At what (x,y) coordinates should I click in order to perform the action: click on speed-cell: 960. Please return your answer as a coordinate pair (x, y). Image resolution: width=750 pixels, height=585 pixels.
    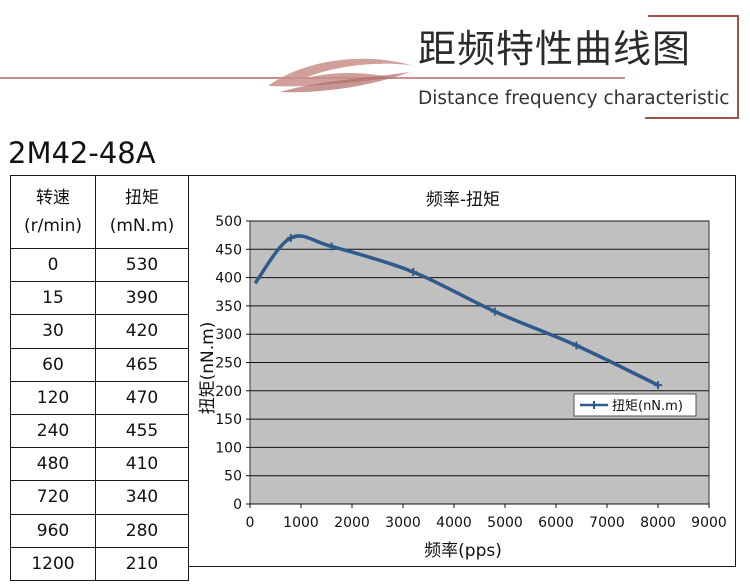
    Looking at the image, I should click on (53, 530).